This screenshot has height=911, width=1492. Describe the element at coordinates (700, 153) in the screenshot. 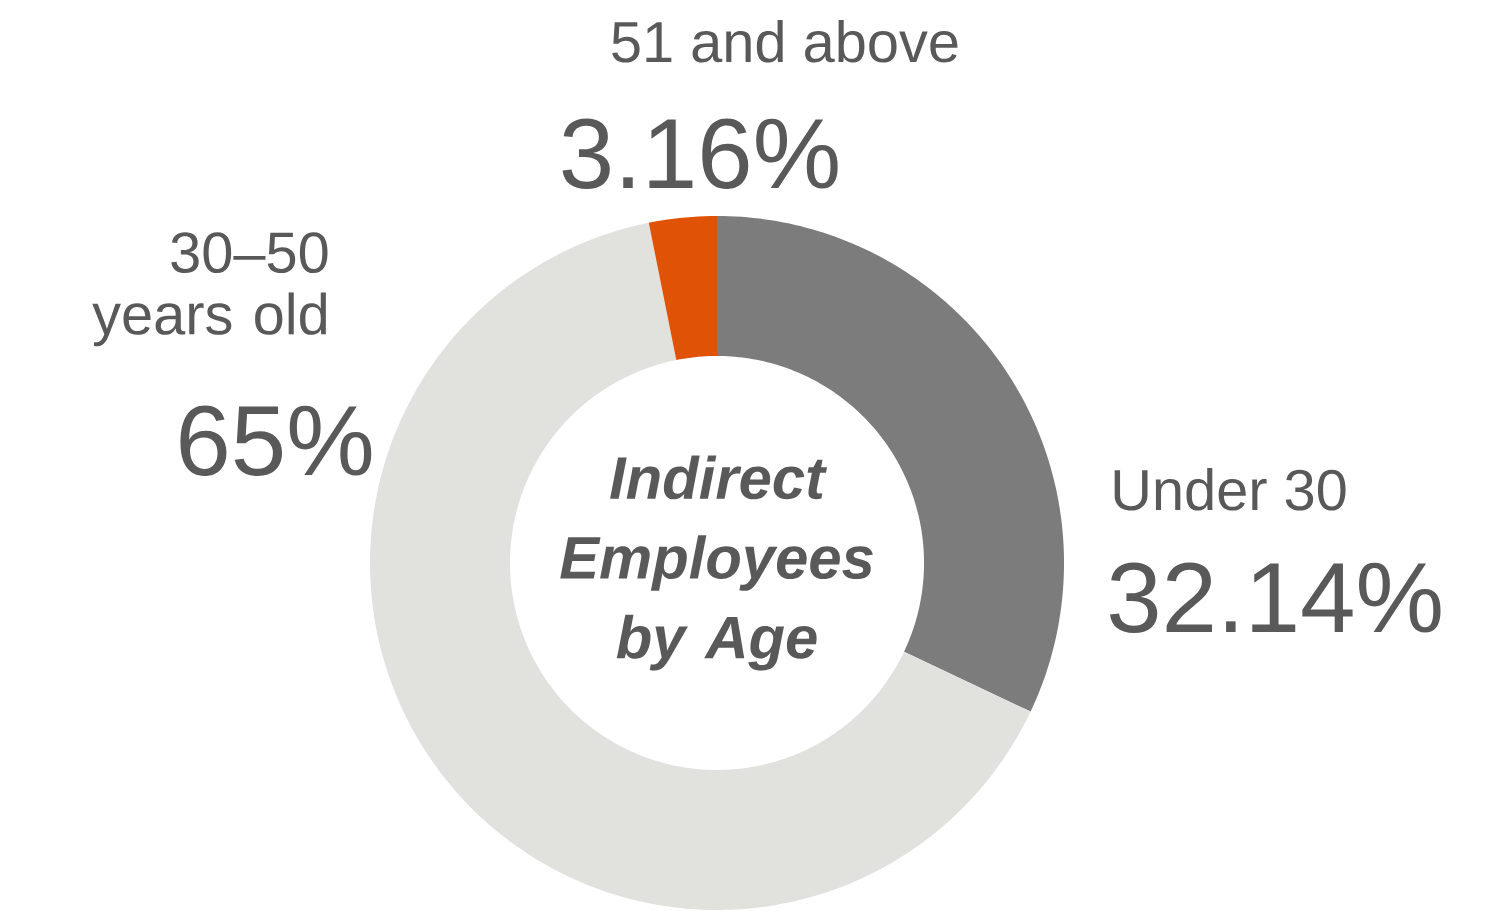

I see `data-label: 3.16%` at that location.